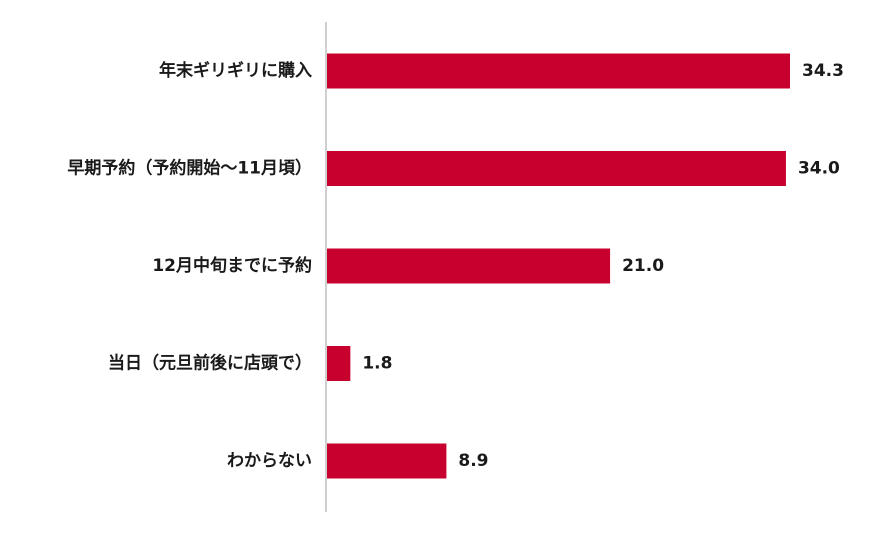 This screenshot has height=534, width=889. Describe the element at coordinates (235, 70) in the screenshot. I see `category-label: 年末ギリギリに購入` at that location.